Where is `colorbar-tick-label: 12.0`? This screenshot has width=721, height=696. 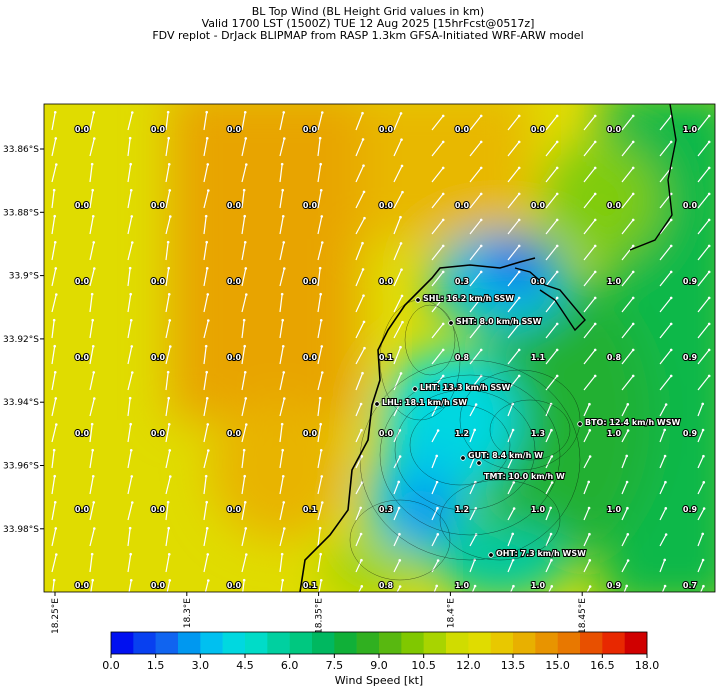
colorbar-tick-label: 12.0 is located at coordinates (468, 665).